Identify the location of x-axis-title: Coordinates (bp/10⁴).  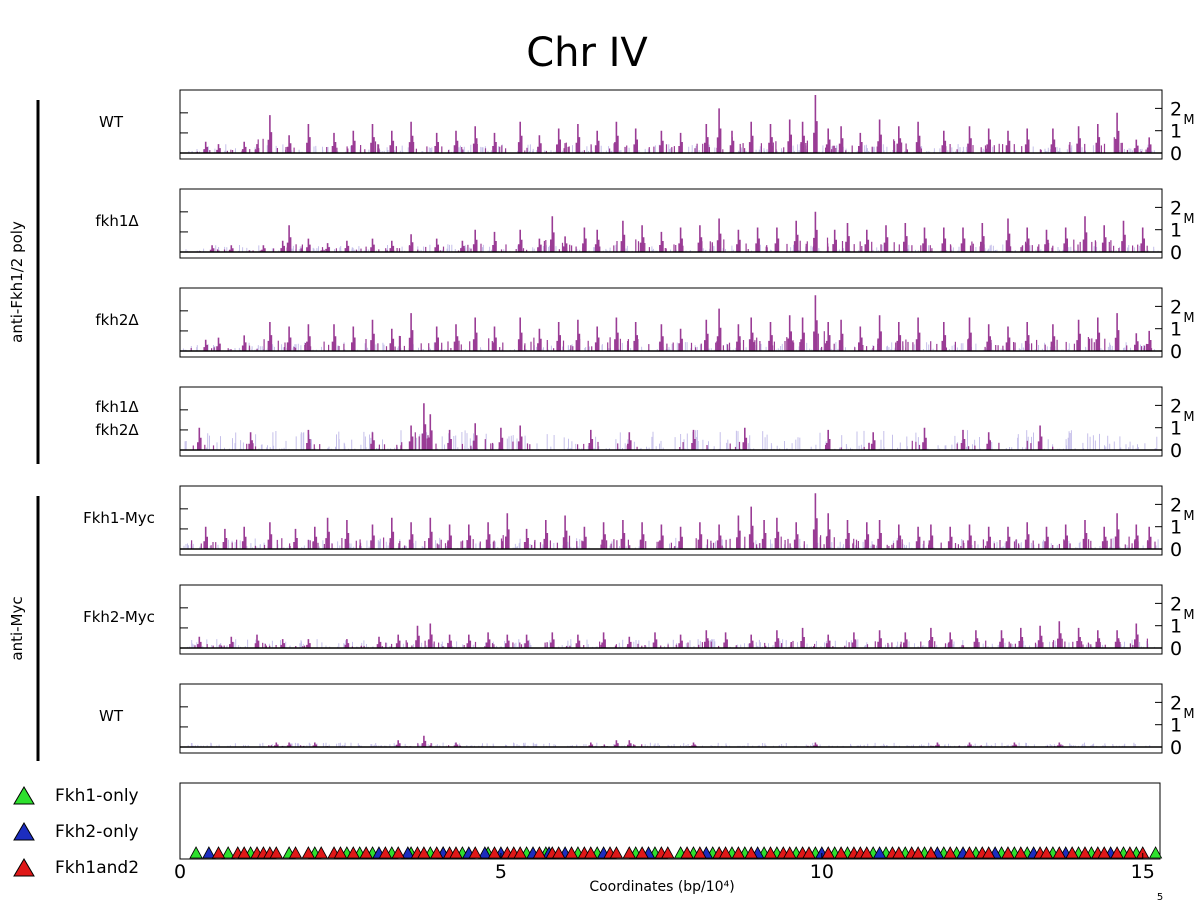
(661, 887).